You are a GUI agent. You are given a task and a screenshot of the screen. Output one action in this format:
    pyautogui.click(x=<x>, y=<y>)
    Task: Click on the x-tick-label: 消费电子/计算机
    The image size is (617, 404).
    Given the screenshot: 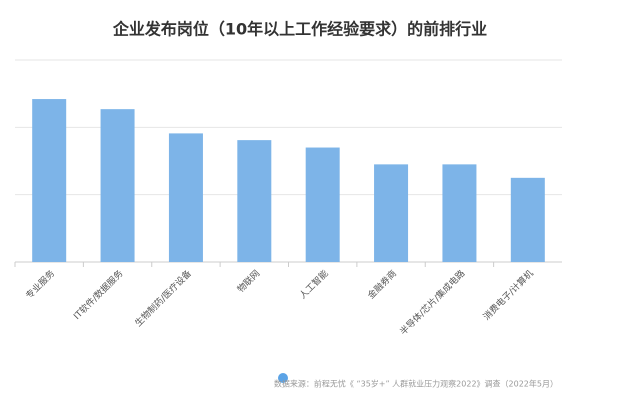 What is the action you would take?
    pyautogui.click(x=508, y=294)
    